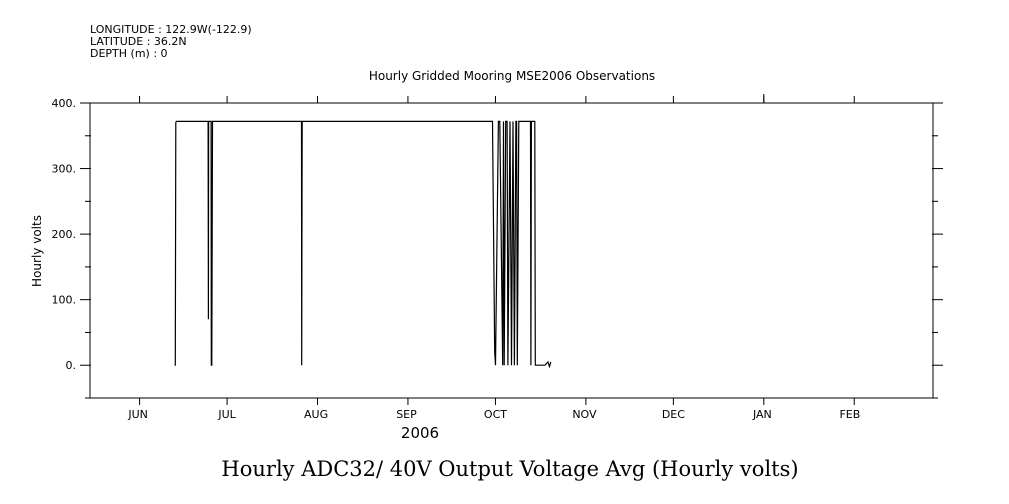 This screenshot has height=504, width=1009. What do you see at coordinates (37, 251) in the screenshot?
I see `y-axis-label: Hourly volts` at bounding box center [37, 251].